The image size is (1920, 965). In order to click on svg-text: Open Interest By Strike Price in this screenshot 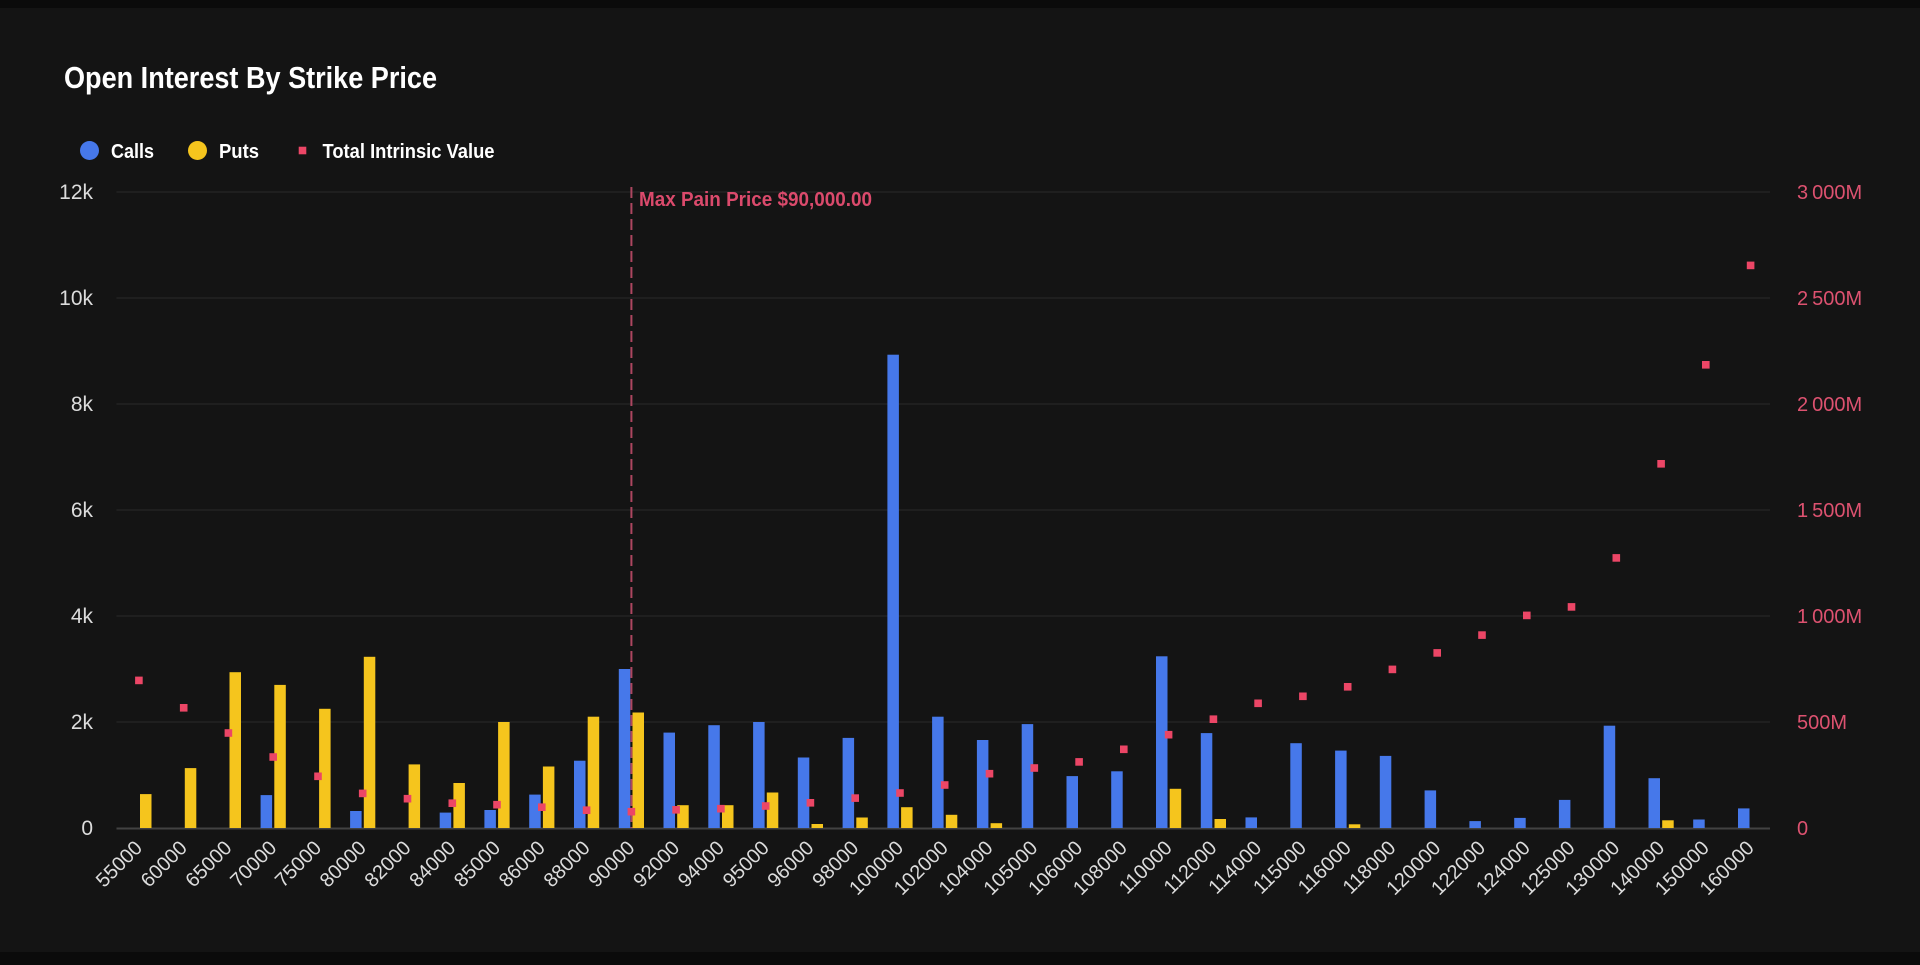, I will do `click(250, 77)`.